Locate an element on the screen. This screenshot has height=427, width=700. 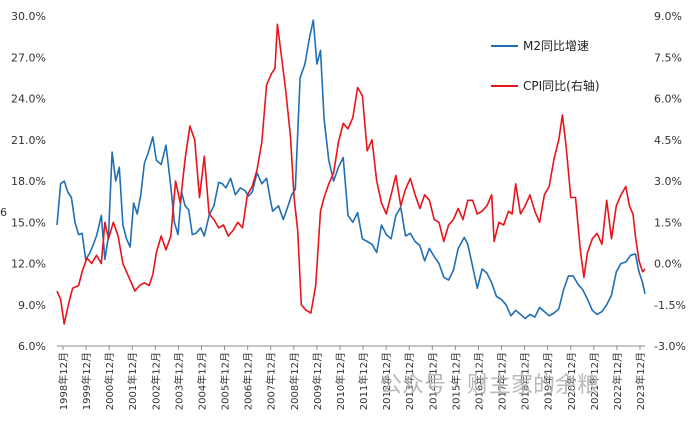
x-tick-label: 2013年12月 is located at coordinates (409, 381).